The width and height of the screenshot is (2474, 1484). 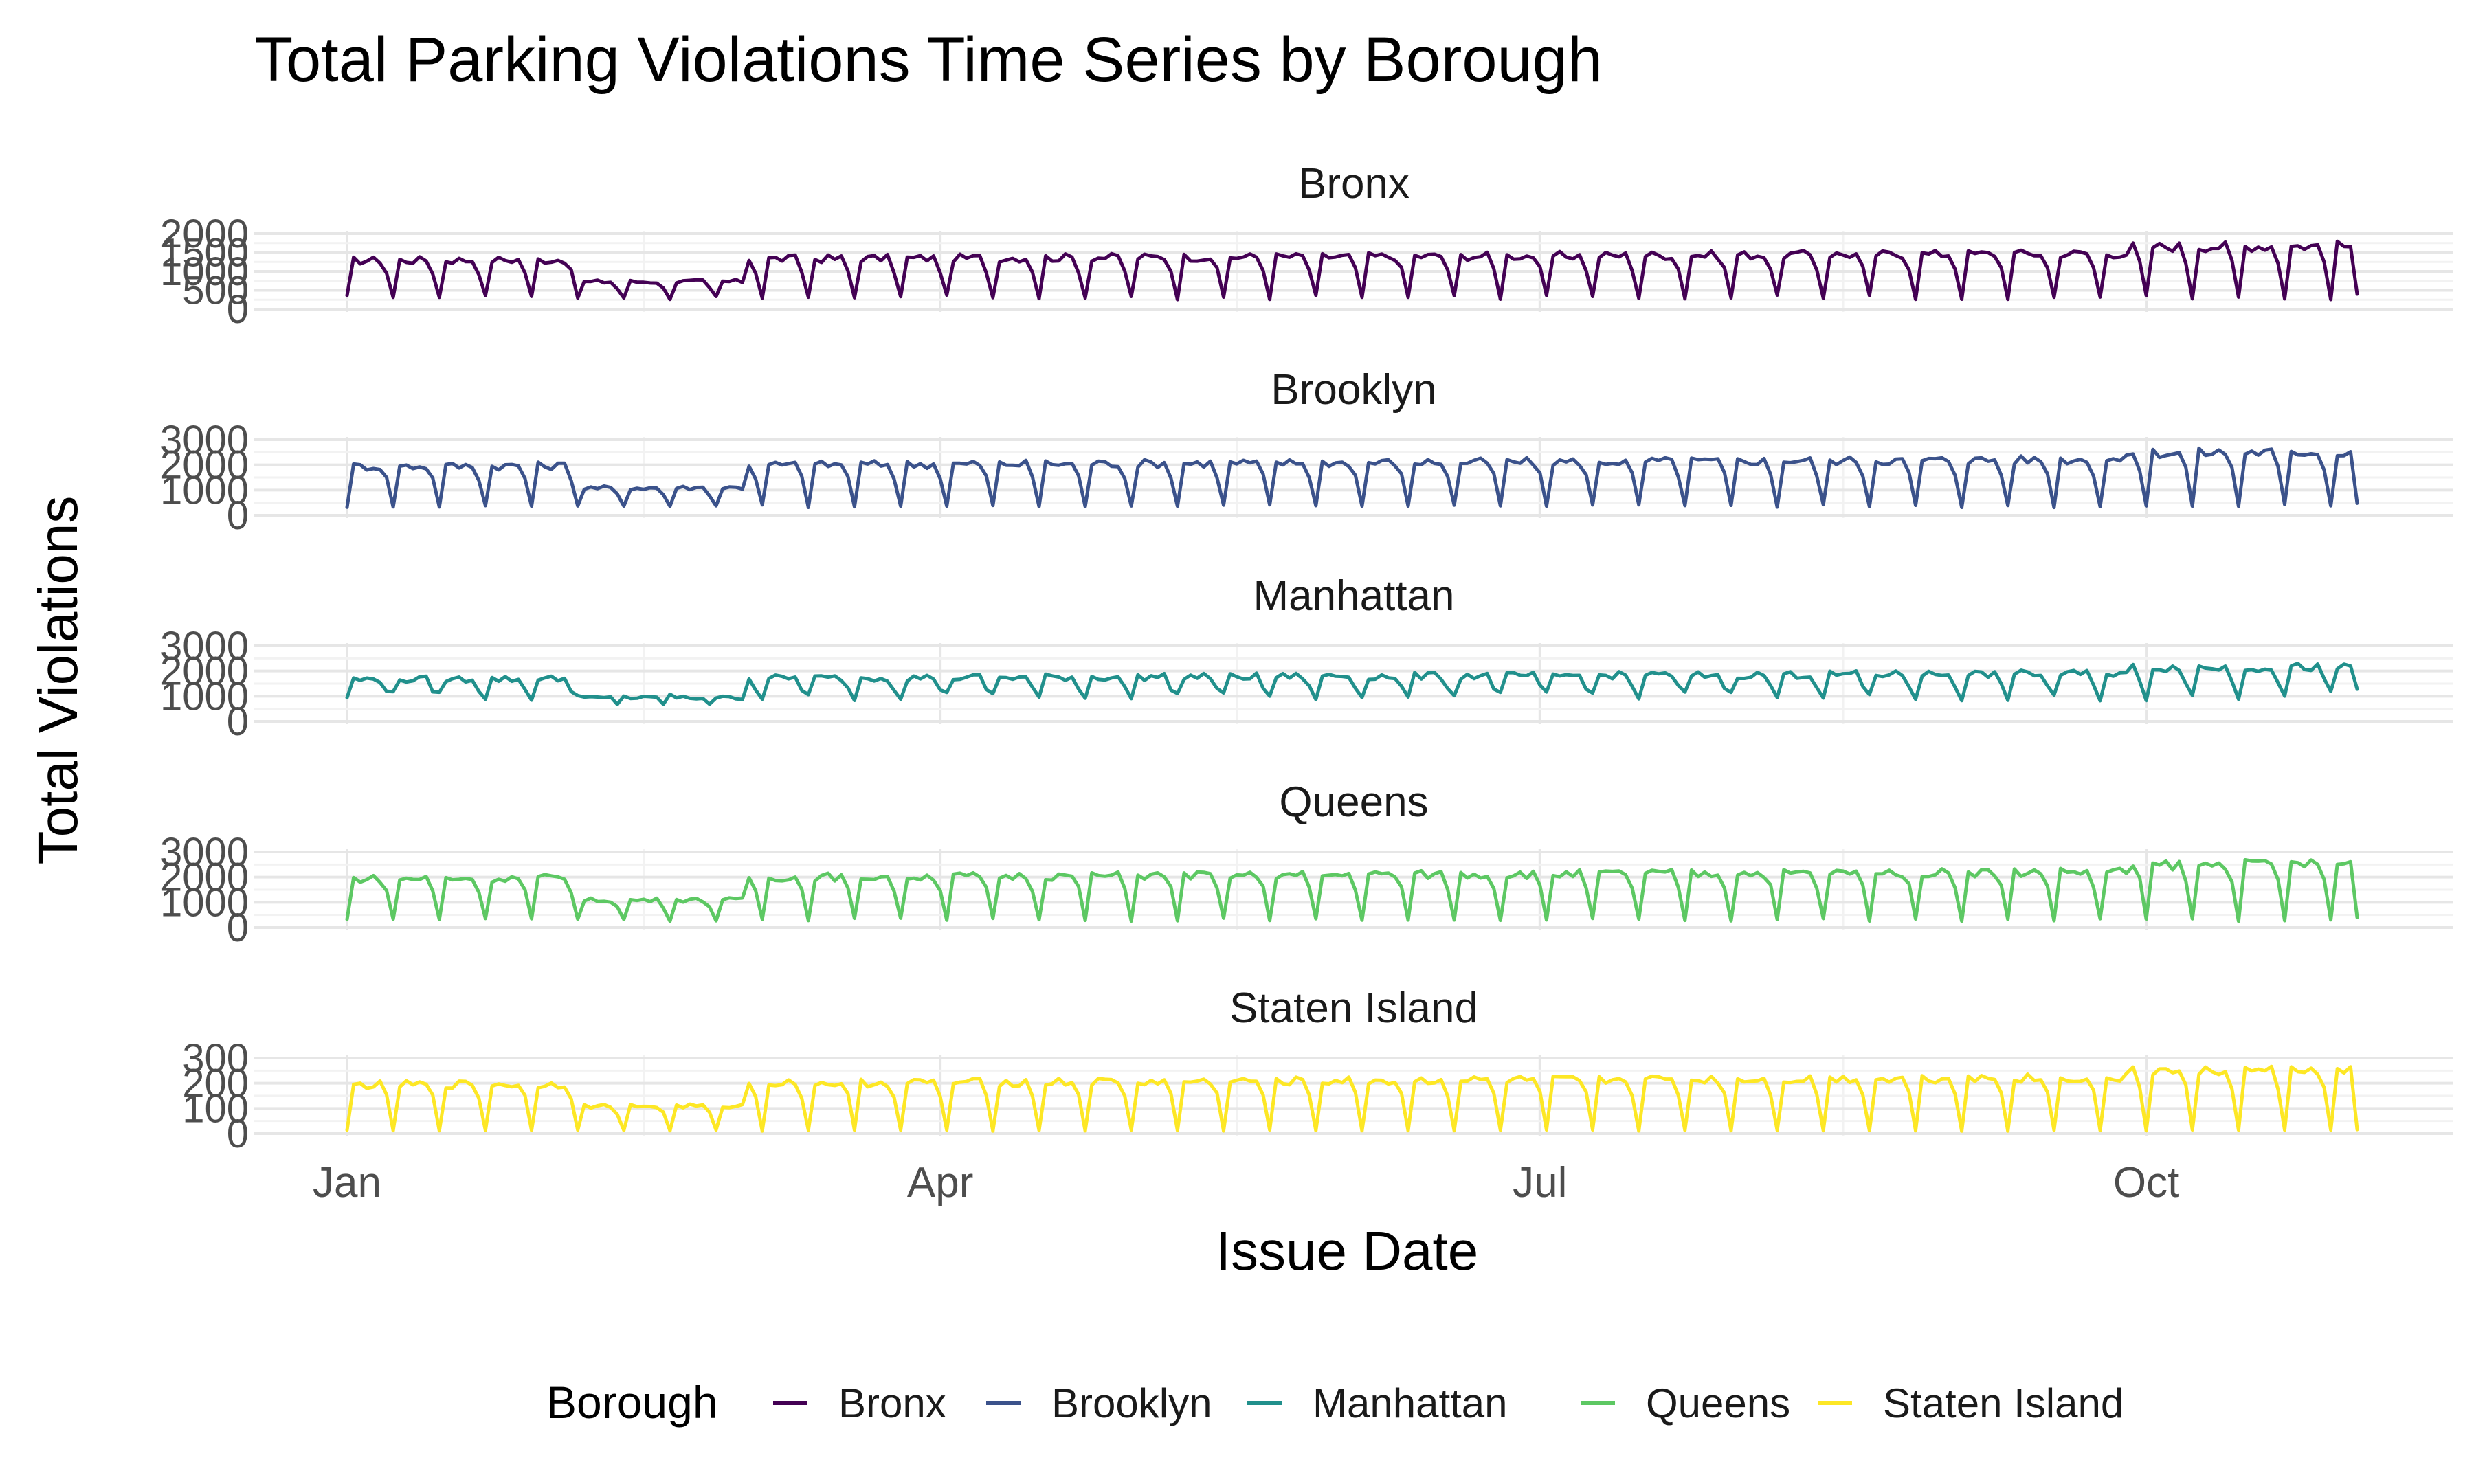 I want to click on x-tick-label: Apr, so click(x=940, y=1182).